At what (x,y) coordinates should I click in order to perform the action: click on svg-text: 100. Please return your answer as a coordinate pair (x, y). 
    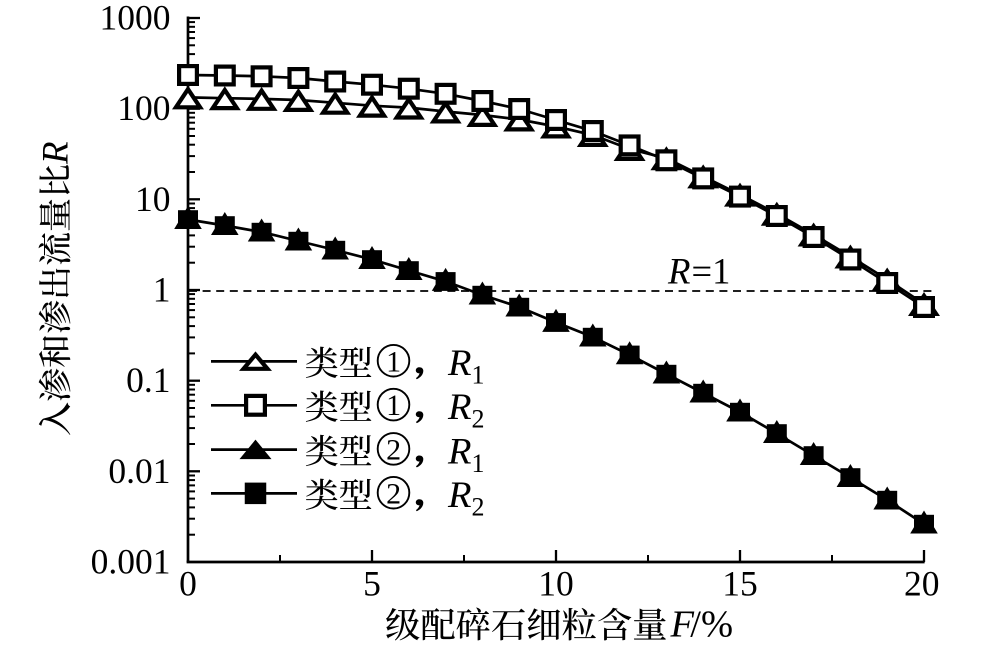
    Looking at the image, I should click on (143, 108).